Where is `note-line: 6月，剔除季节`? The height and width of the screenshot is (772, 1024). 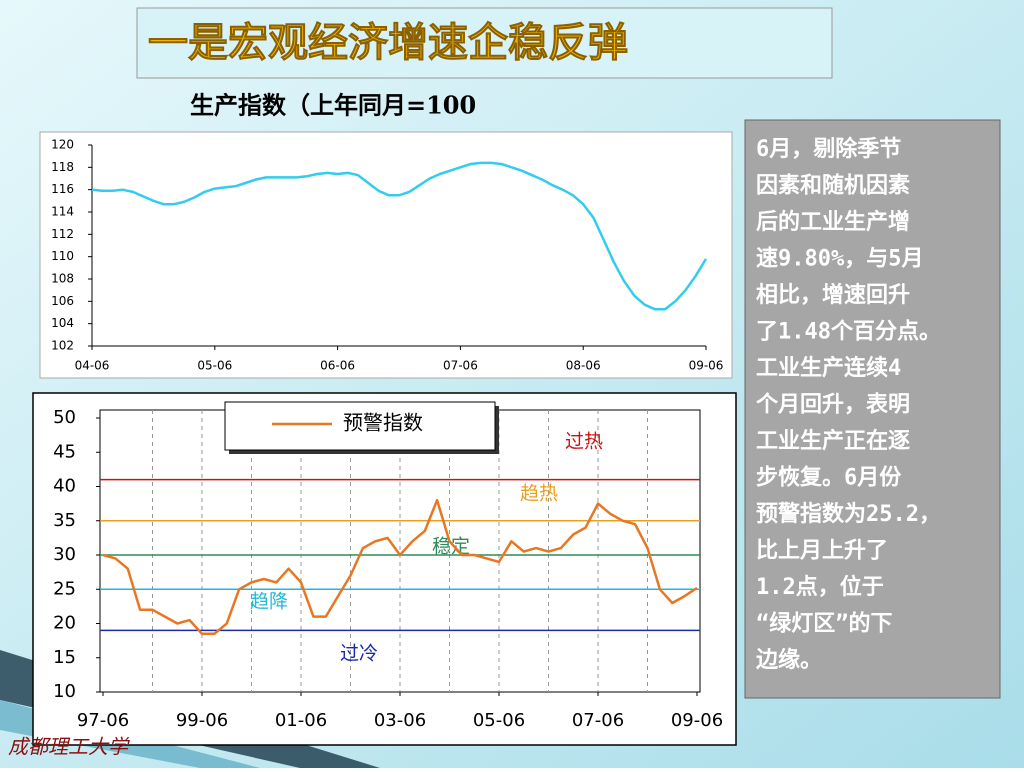
note-line: 6月，剔除季节 is located at coordinates (828, 149).